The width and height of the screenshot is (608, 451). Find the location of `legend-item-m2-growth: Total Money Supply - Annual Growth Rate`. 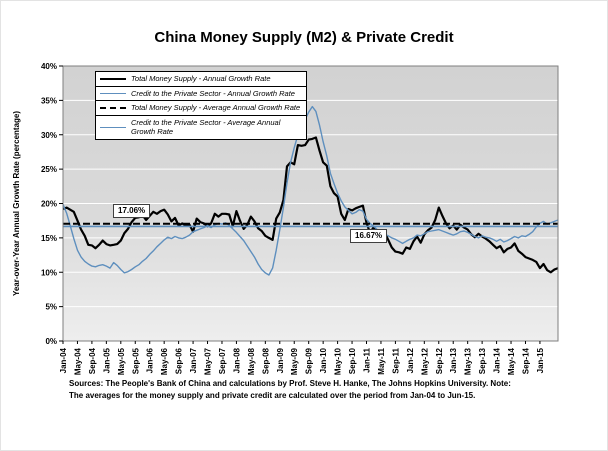

legend-item-m2-growth: Total Money Supply - Annual Growth Rate is located at coordinates (201, 79).